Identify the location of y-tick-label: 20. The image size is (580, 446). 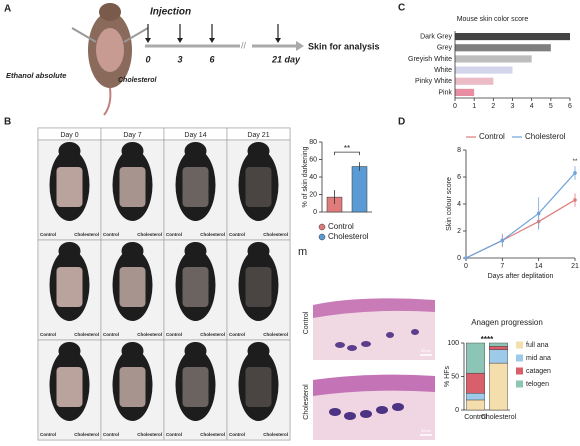
(313, 194).